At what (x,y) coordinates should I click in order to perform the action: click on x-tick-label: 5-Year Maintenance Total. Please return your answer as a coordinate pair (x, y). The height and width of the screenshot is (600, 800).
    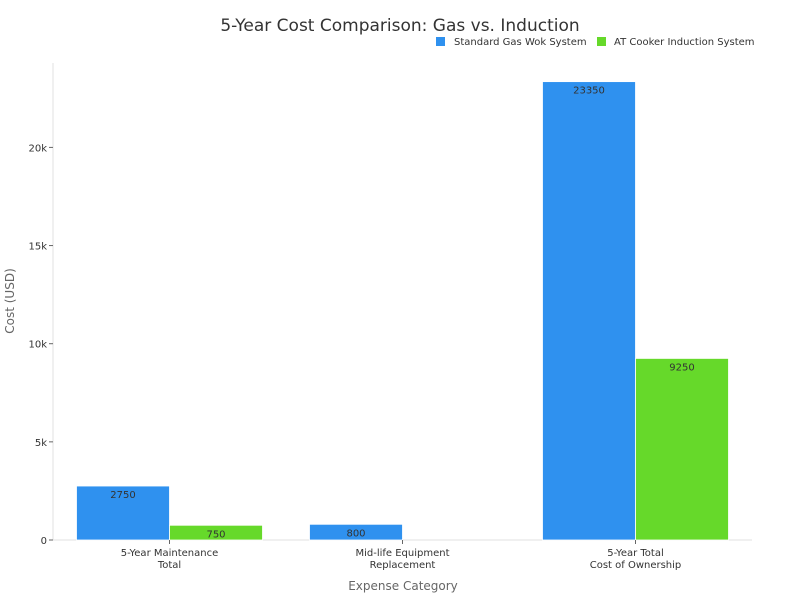
    Looking at the image, I should click on (170, 559).